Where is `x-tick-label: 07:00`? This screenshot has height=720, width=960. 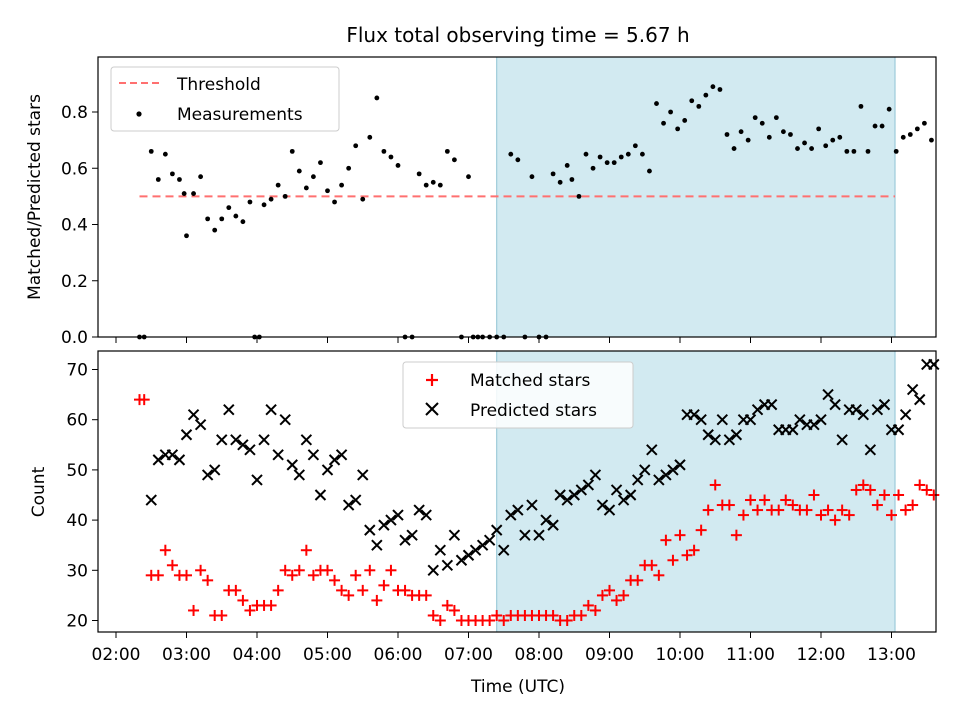 x-tick-label: 07:00 is located at coordinates (468, 655).